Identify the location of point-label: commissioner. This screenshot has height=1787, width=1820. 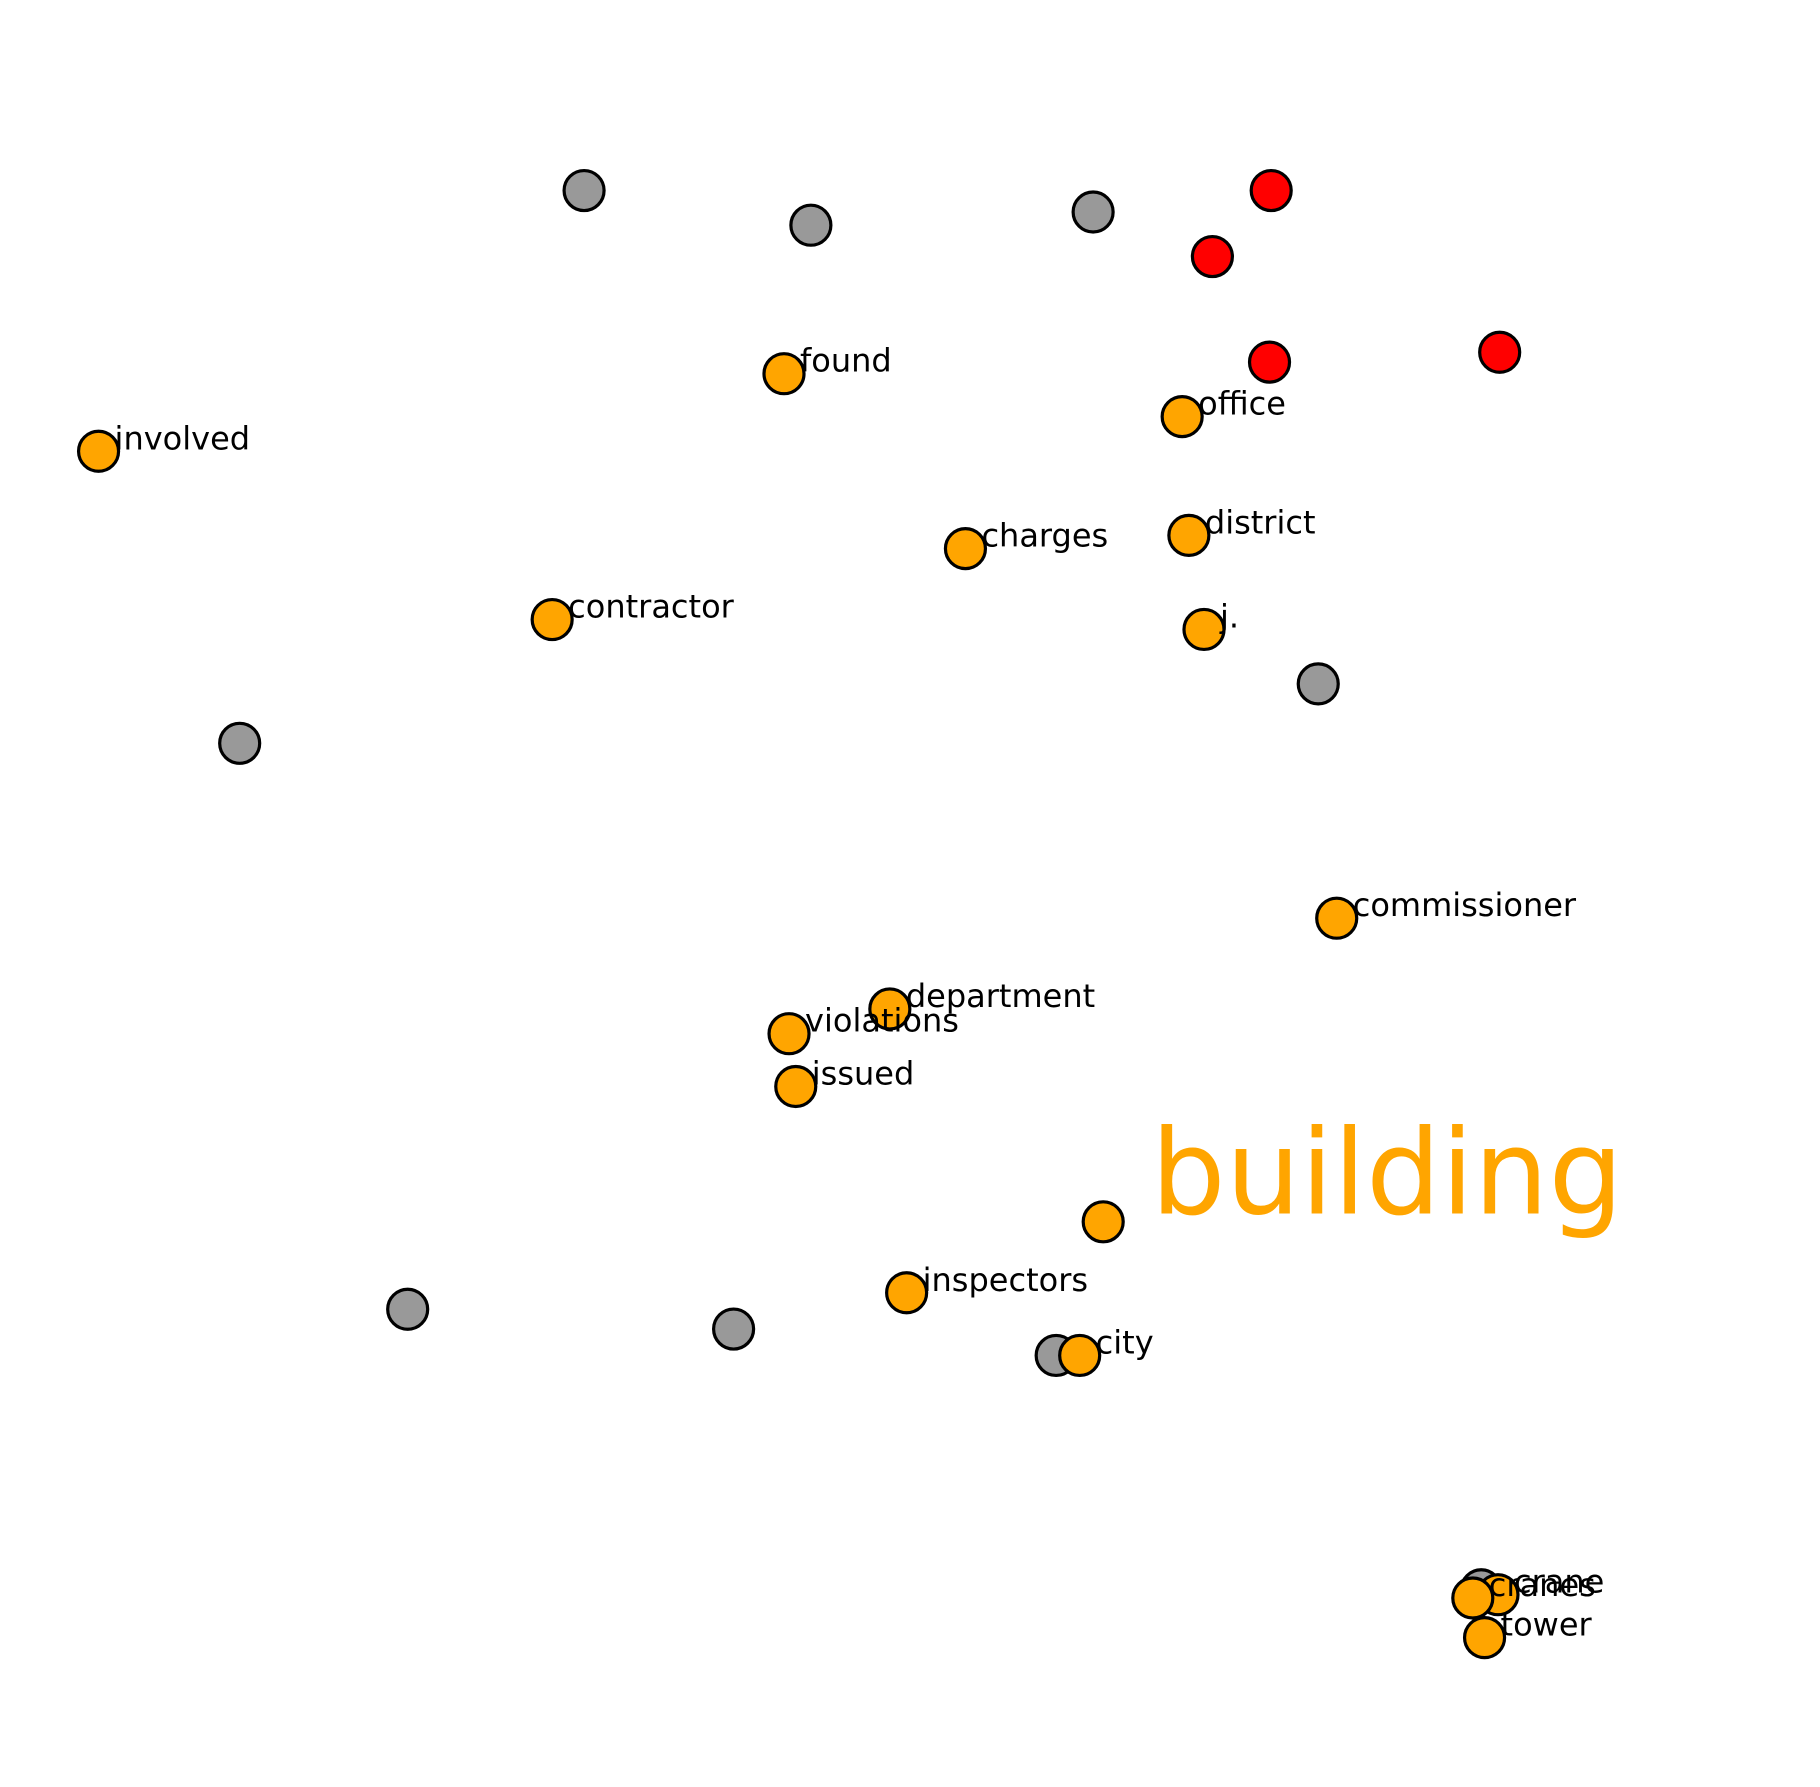
(1465, 905).